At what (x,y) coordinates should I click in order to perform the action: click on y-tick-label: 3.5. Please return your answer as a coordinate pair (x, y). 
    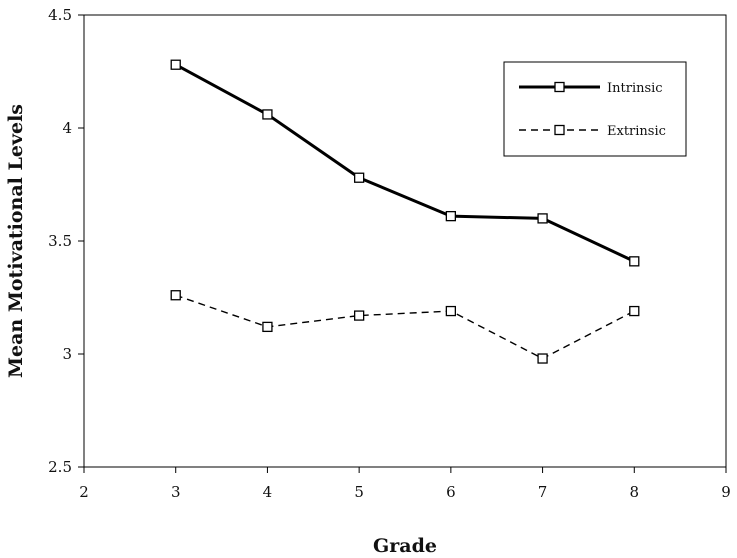
    Looking at the image, I should click on (60, 241).